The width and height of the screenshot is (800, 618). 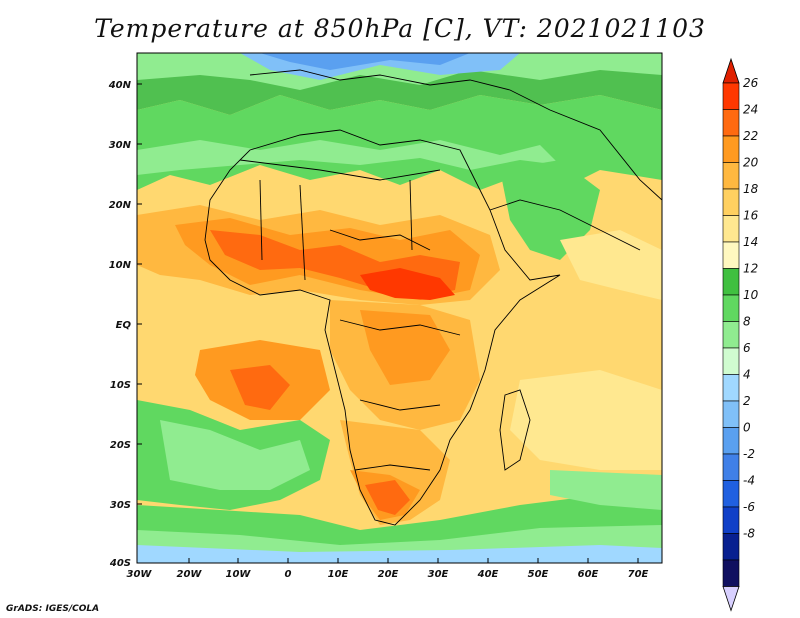 What do you see at coordinates (288, 574) in the screenshot?
I see `lon-label: 0` at bounding box center [288, 574].